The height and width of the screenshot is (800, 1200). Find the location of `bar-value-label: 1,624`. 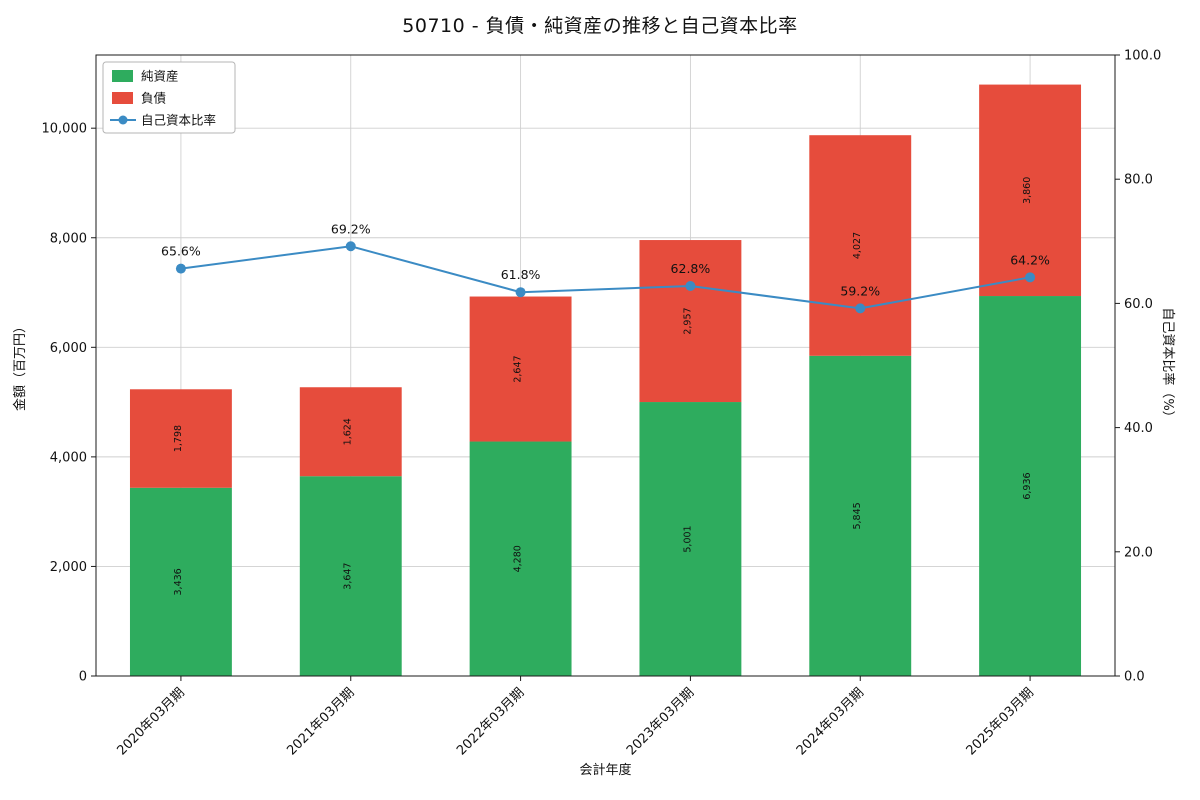

bar-value-label: 1,624 is located at coordinates (348, 431).